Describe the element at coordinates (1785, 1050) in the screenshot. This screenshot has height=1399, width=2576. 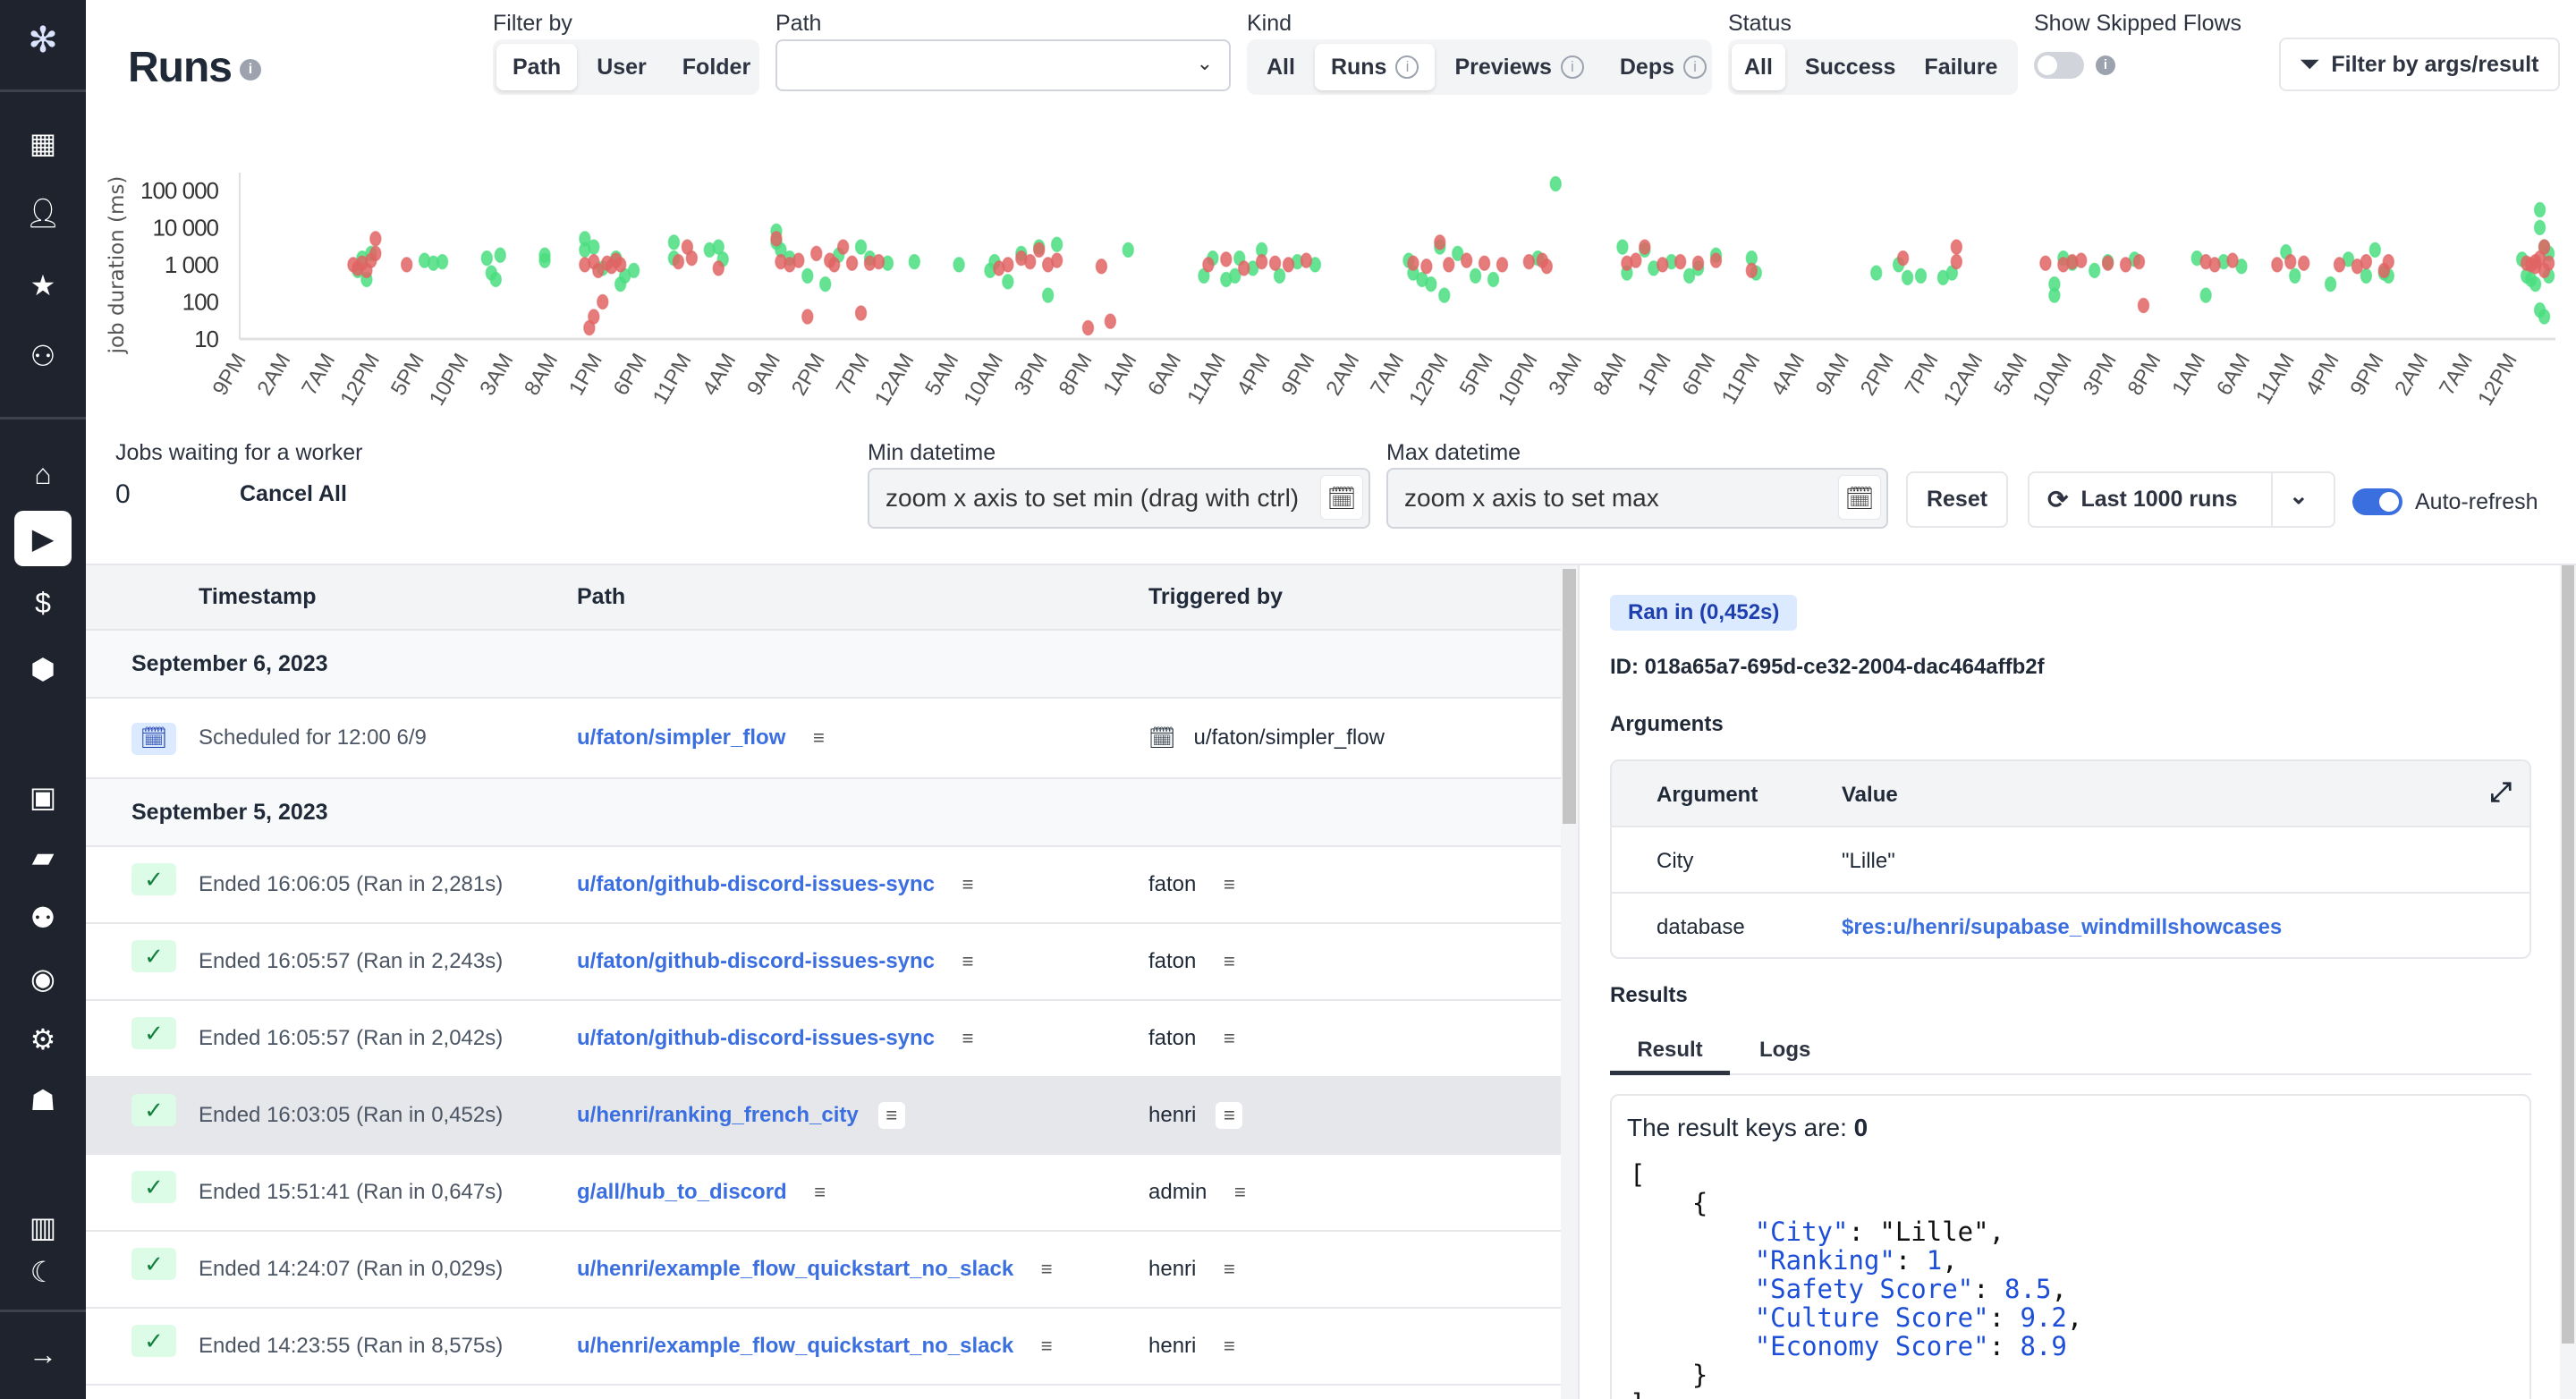
I see `tab-logs: Logs` at that location.